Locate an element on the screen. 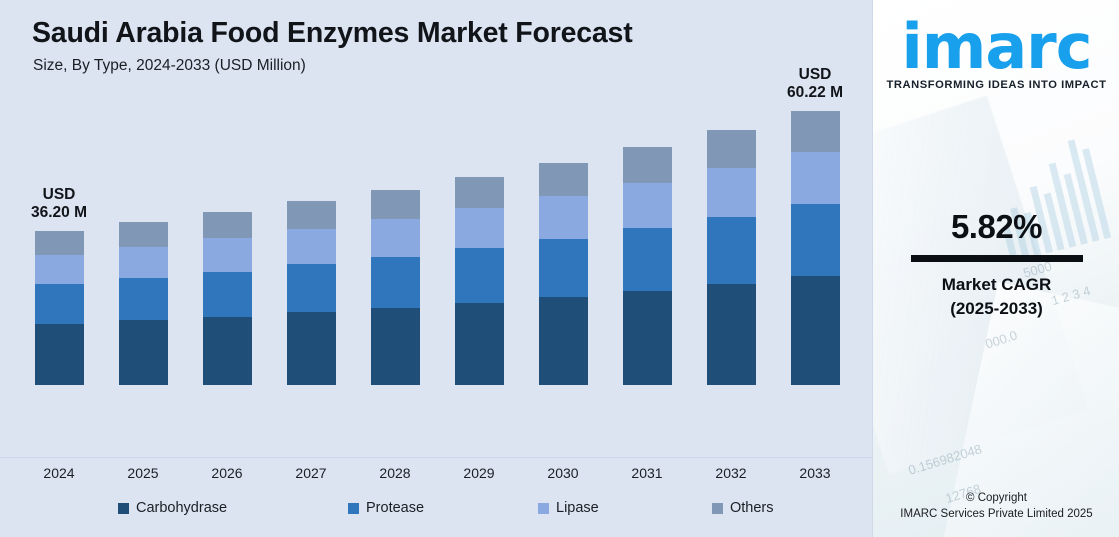  copyright-line-2: IMARC Services Private Limited 2025 is located at coordinates (996, 514).